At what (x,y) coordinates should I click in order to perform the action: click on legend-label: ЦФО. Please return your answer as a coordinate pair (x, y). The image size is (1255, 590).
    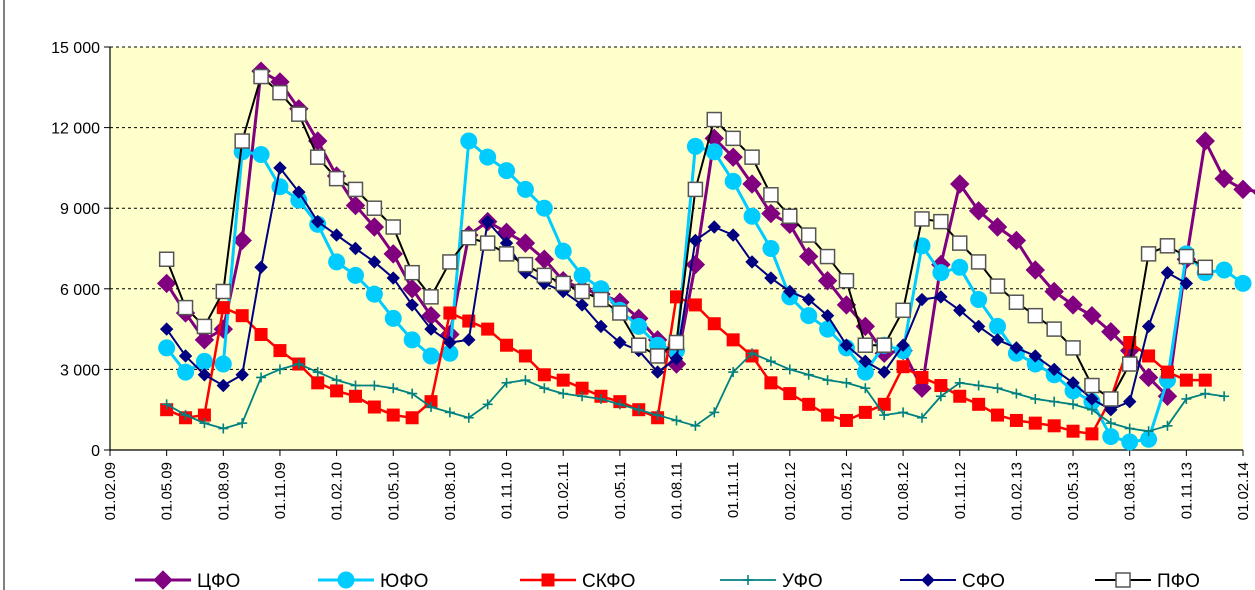
    Looking at the image, I should click on (218, 580).